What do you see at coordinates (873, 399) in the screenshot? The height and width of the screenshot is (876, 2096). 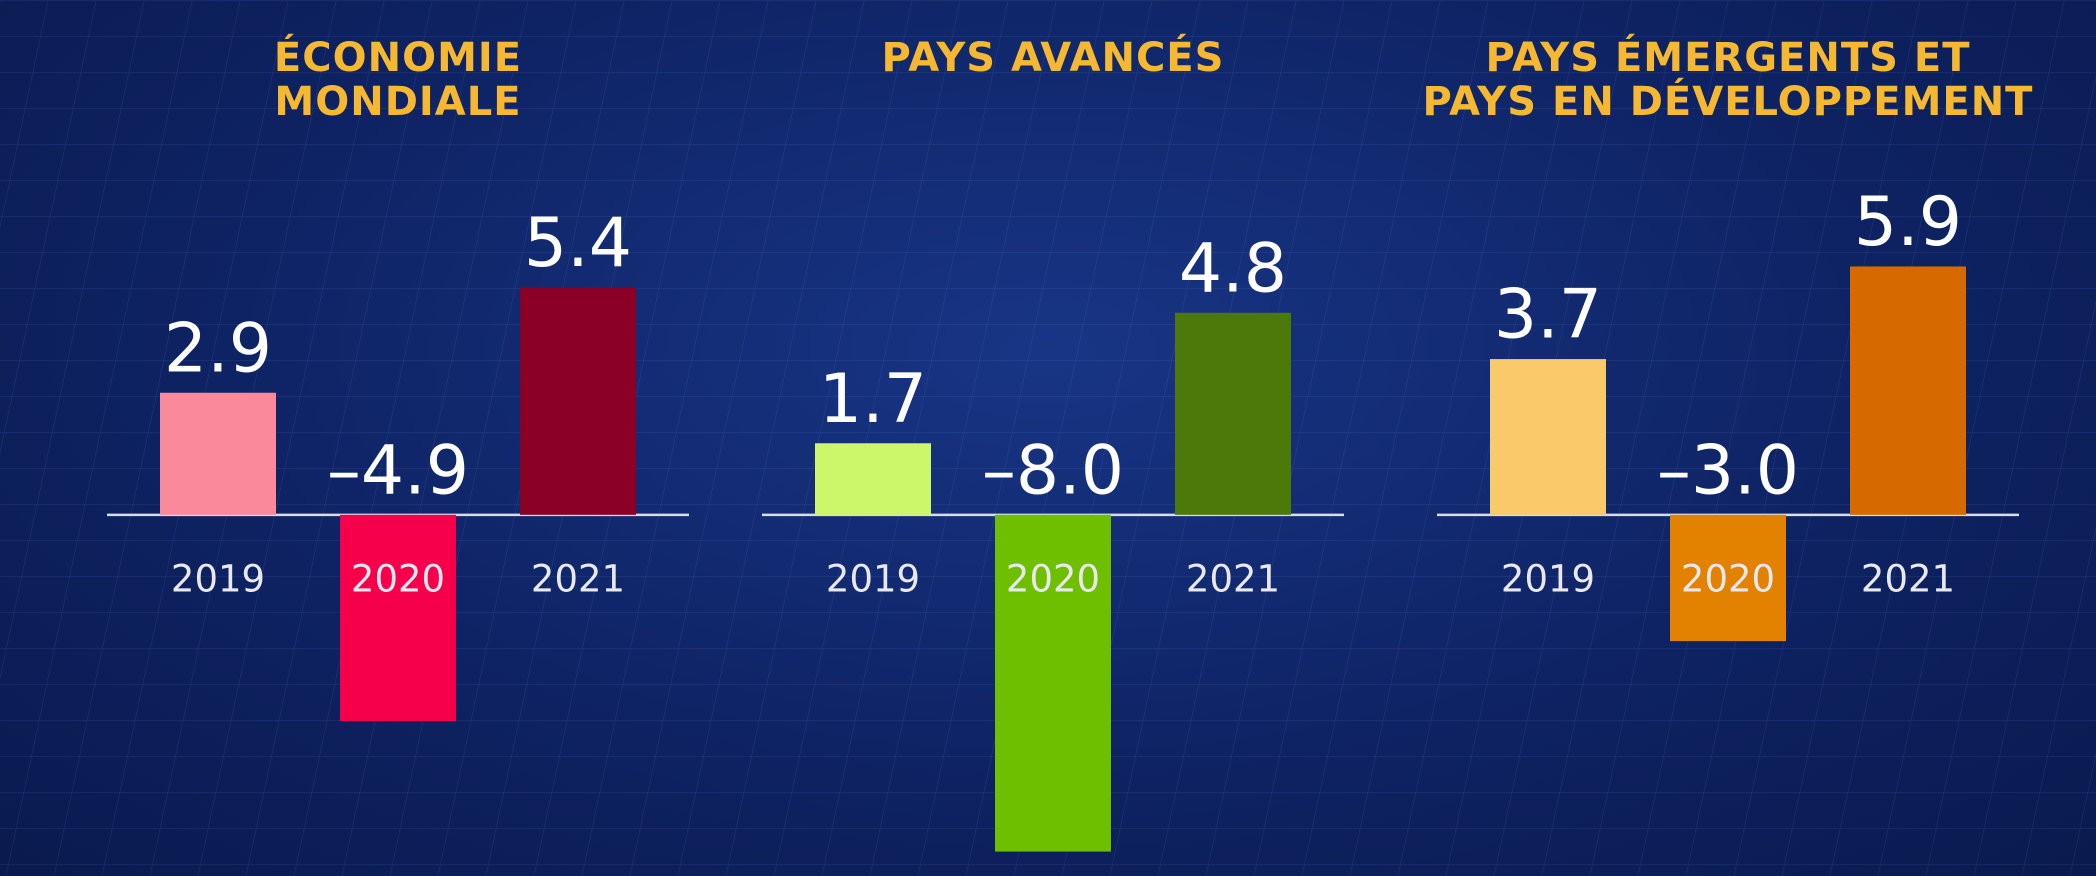 I see `value-label: 1.7` at bounding box center [873, 399].